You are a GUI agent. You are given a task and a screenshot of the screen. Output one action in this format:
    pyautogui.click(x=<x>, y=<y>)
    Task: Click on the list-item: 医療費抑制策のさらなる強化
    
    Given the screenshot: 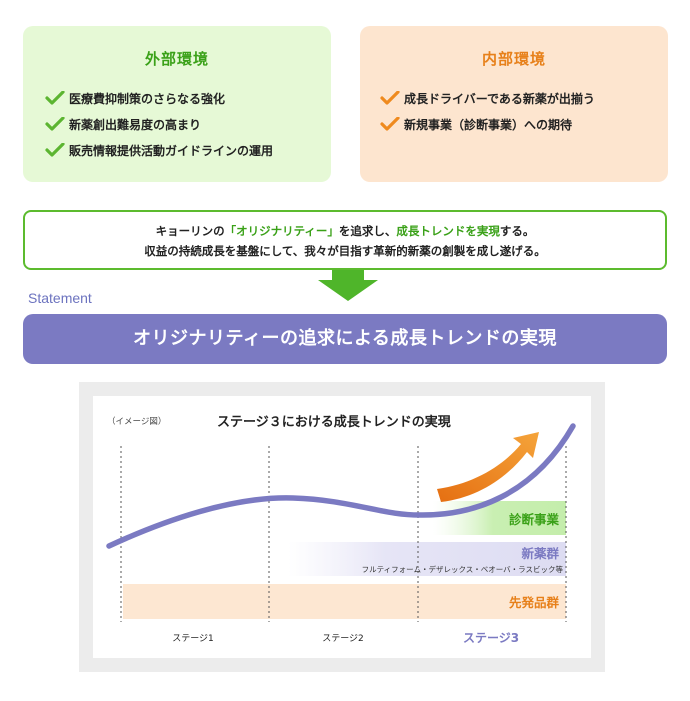 What is the action you would take?
    pyautogui.click(x=188, y=98)
    